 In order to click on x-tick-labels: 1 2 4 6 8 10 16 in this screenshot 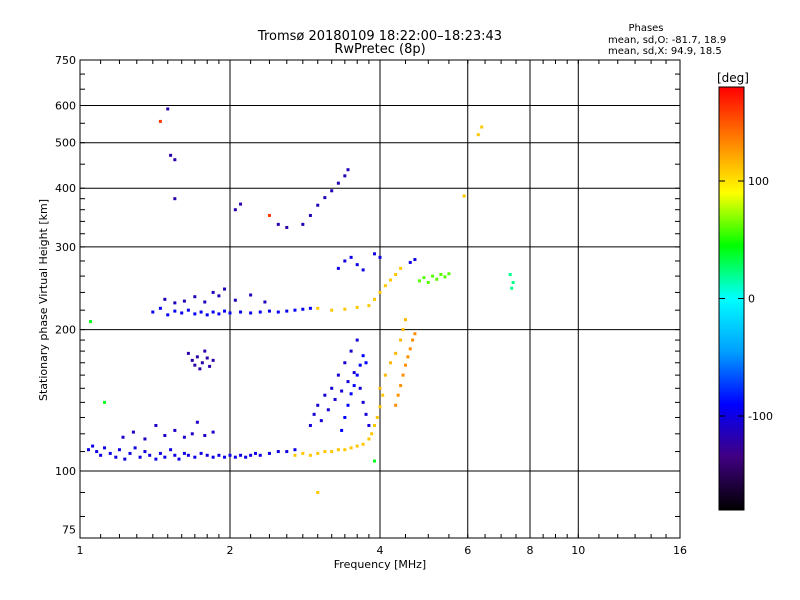, I will do `click(382, 550)`.